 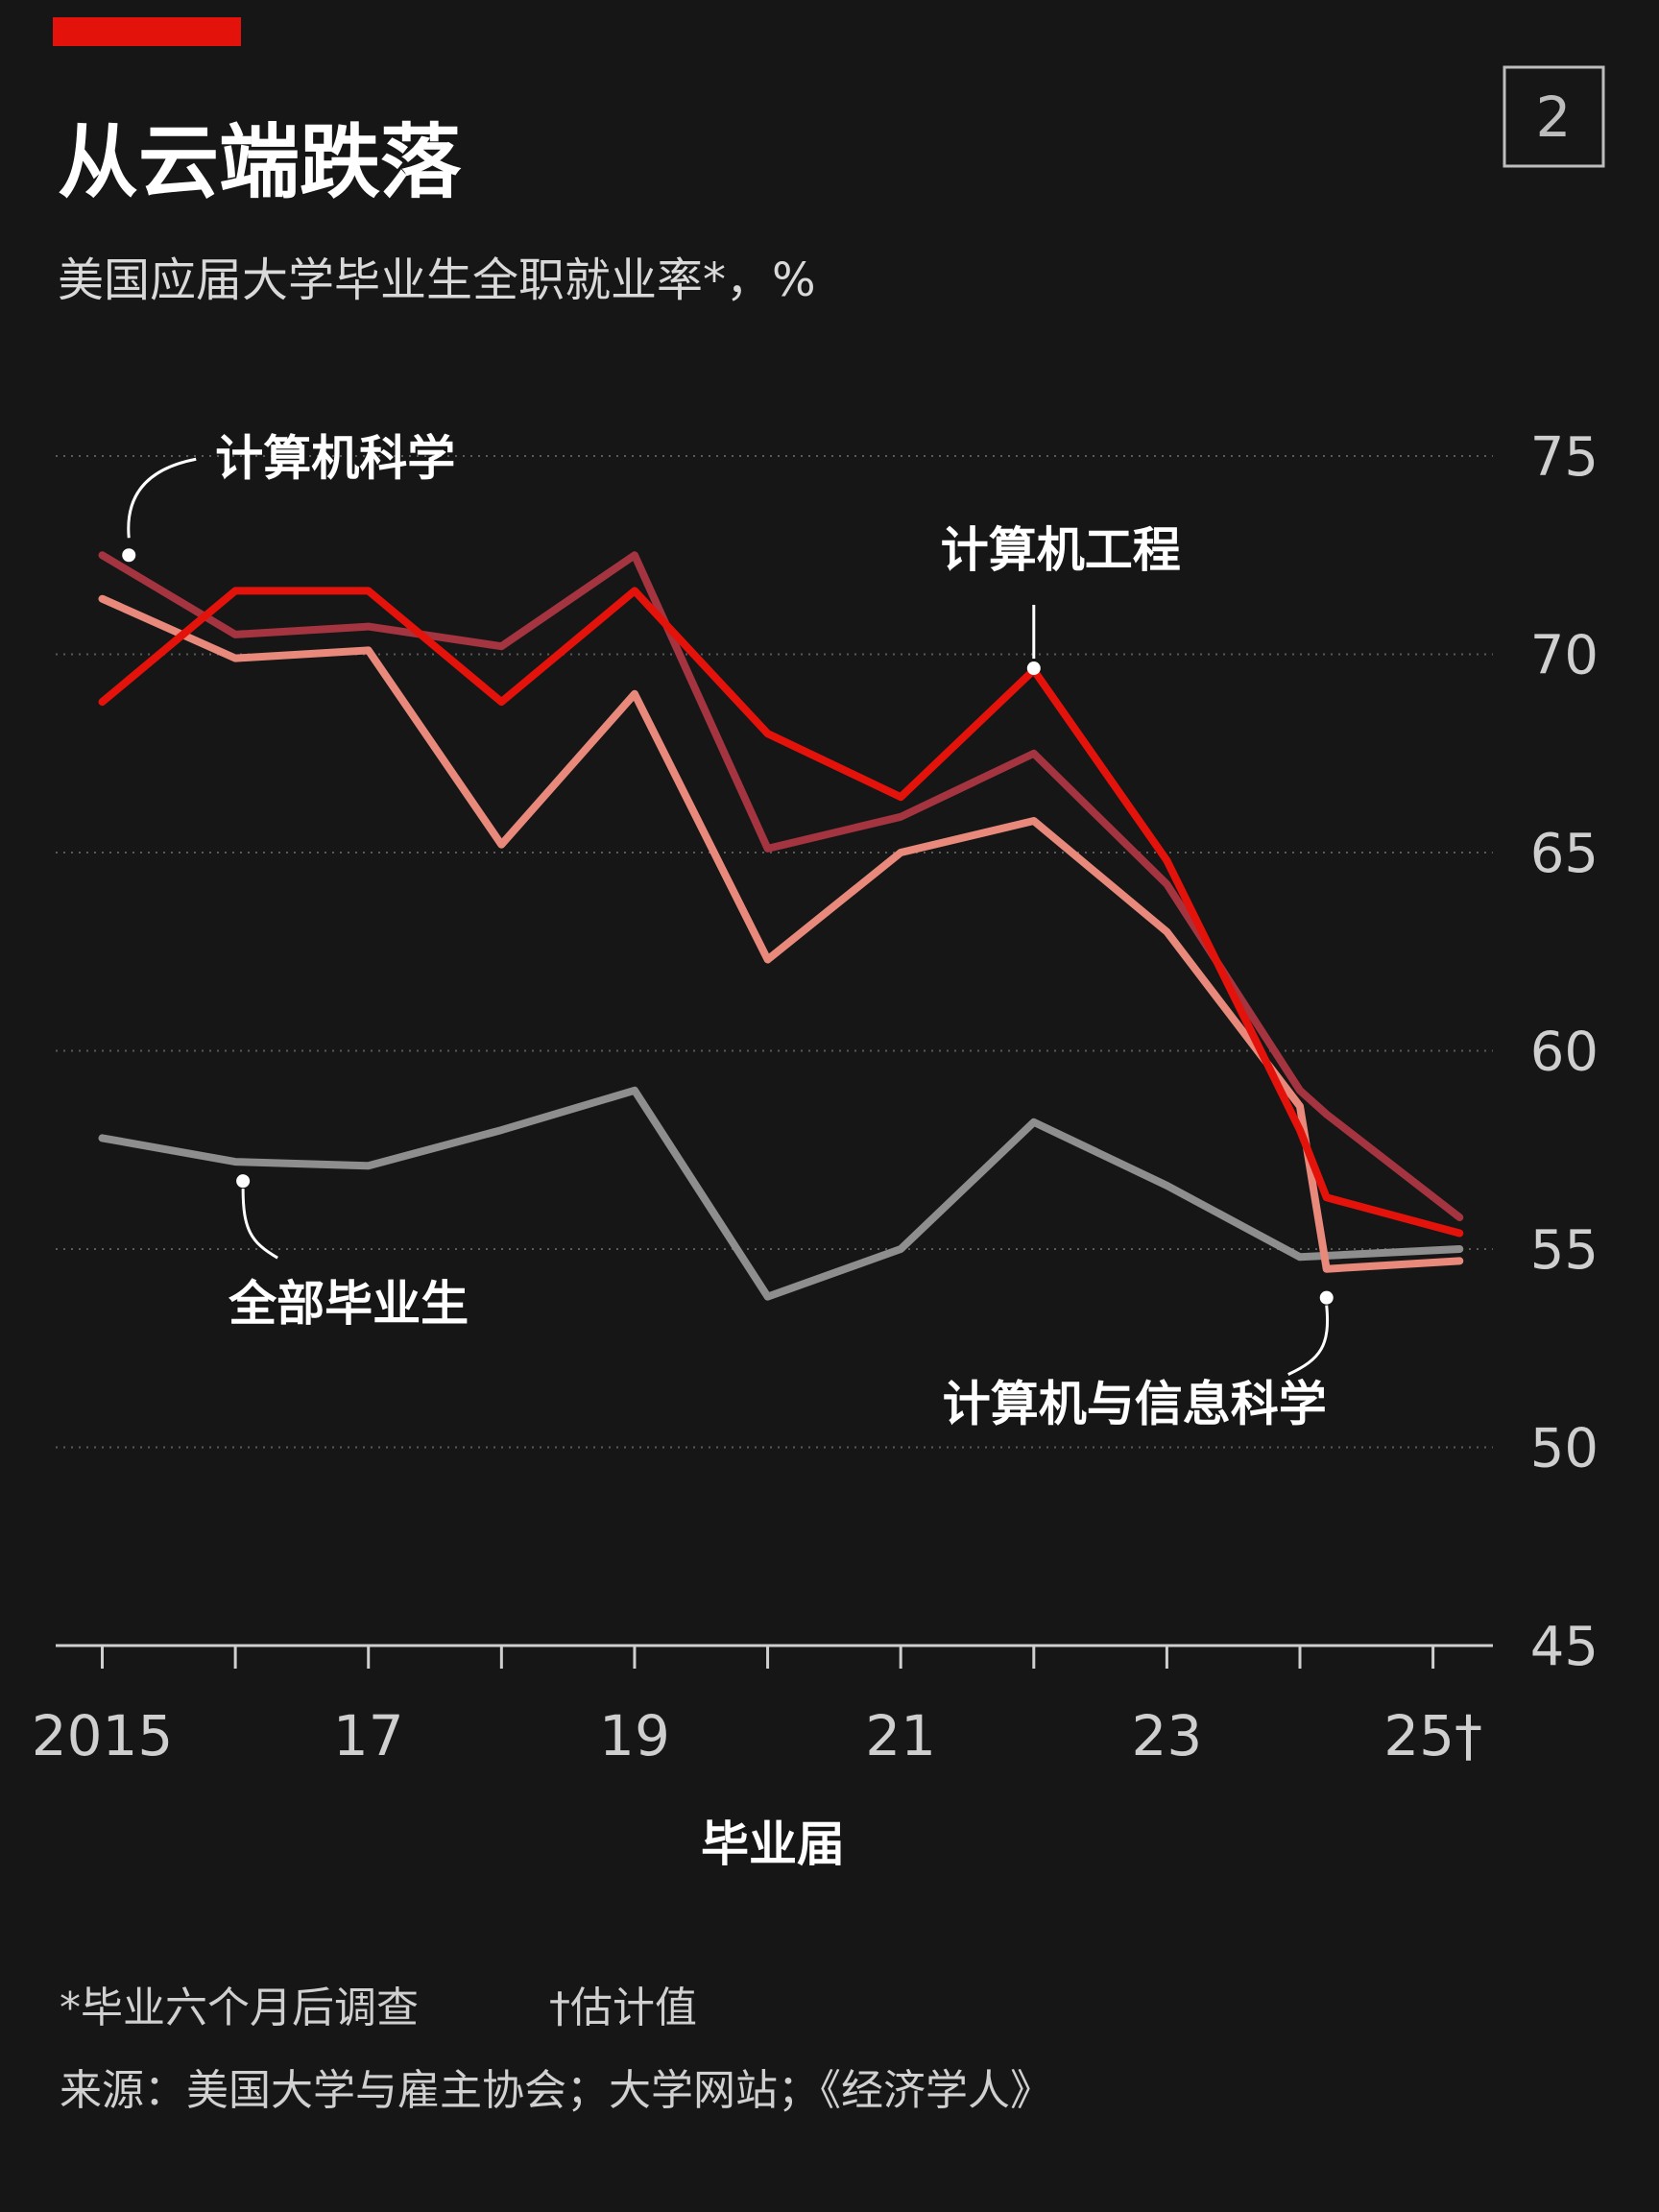 I want to click on y-axis-ticks: 45 50 55 60 65 70 75, so click(x=1564, y=1052).